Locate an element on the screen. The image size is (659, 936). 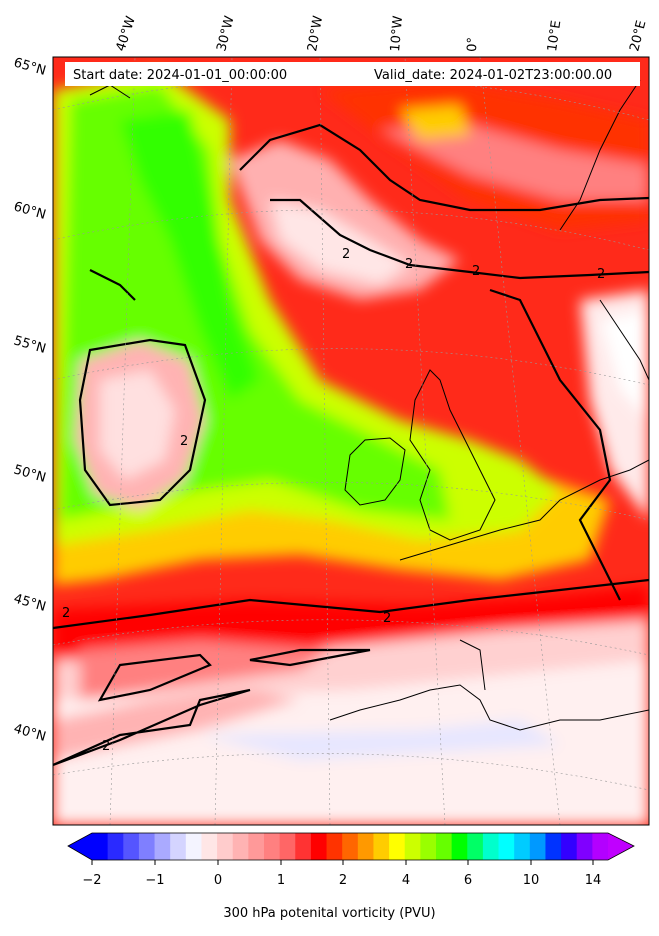
lat-label: 40°N is located at coordinates (30, 732).